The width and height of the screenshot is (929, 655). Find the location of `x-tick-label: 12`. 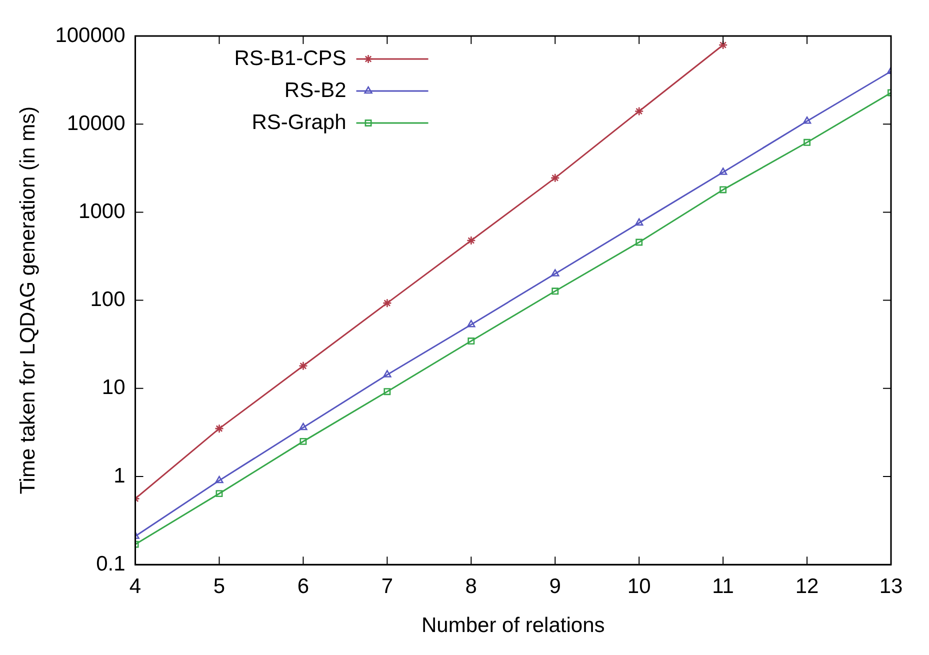

x-tick-label: 12 is located at coordinates (807, 586).